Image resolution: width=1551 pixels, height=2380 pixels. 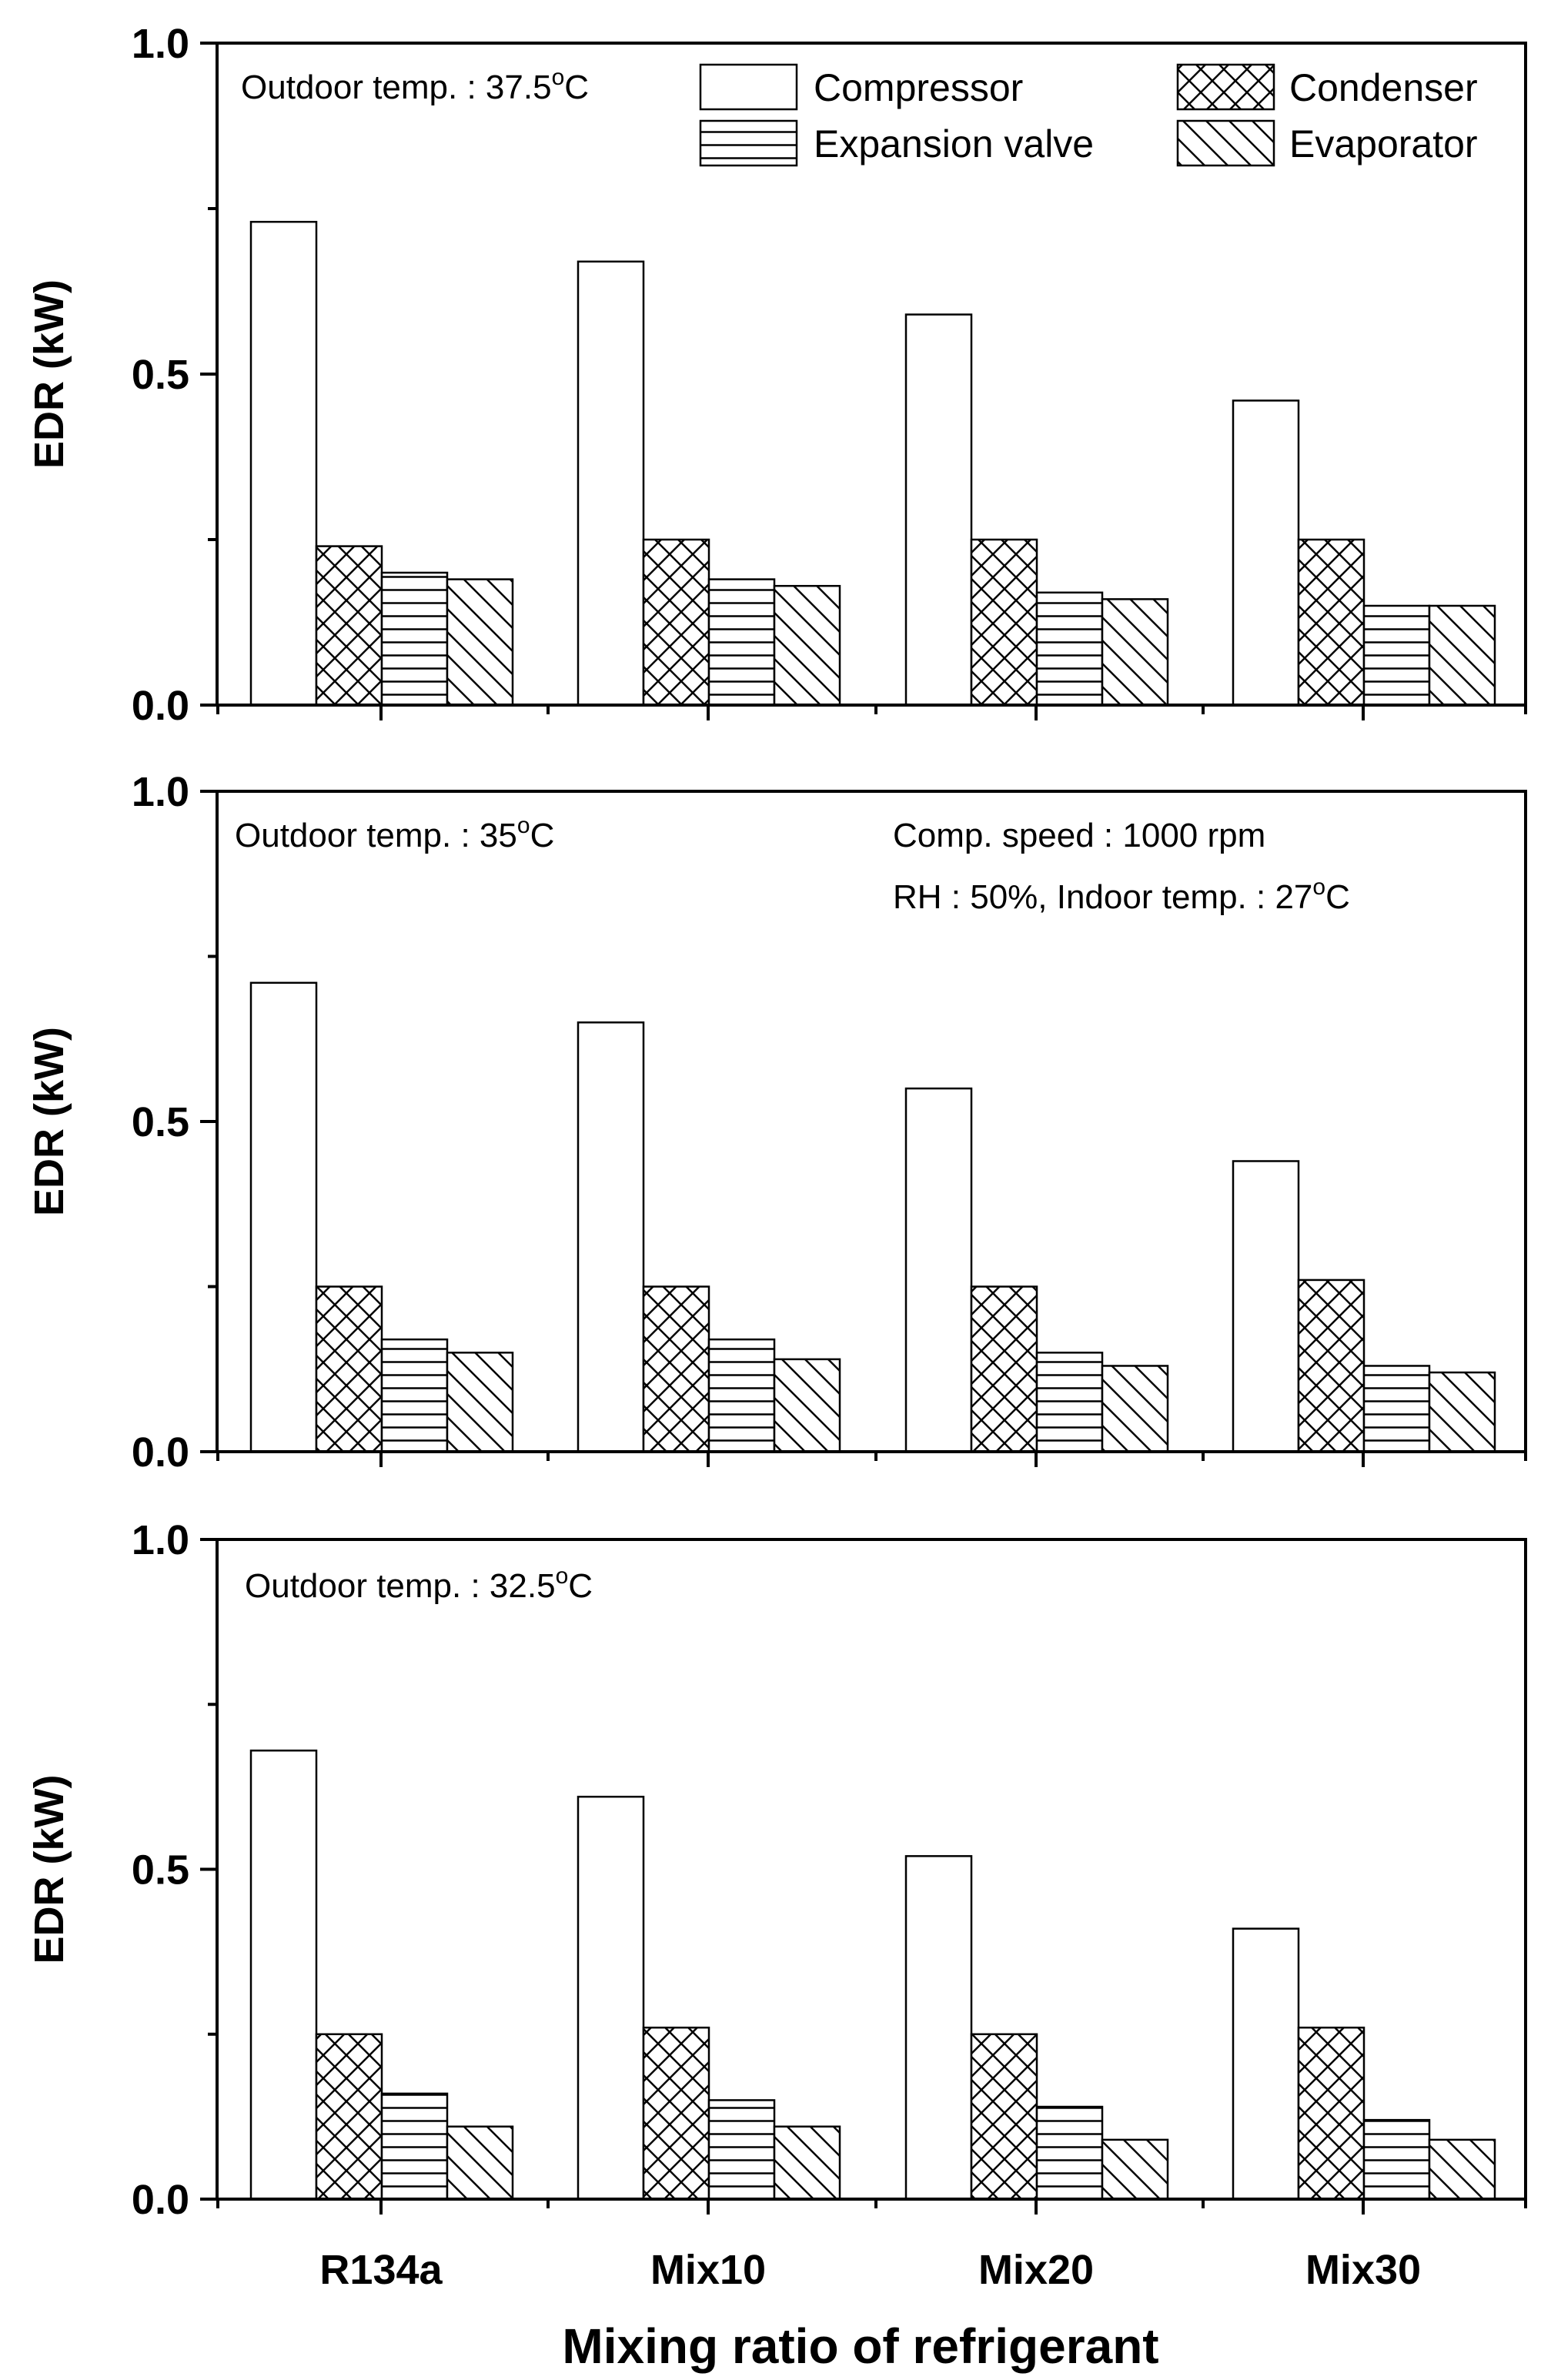 I want to click on annotation-1: Outdoor temp. : 37.5oC, so click(x=415, y=85).